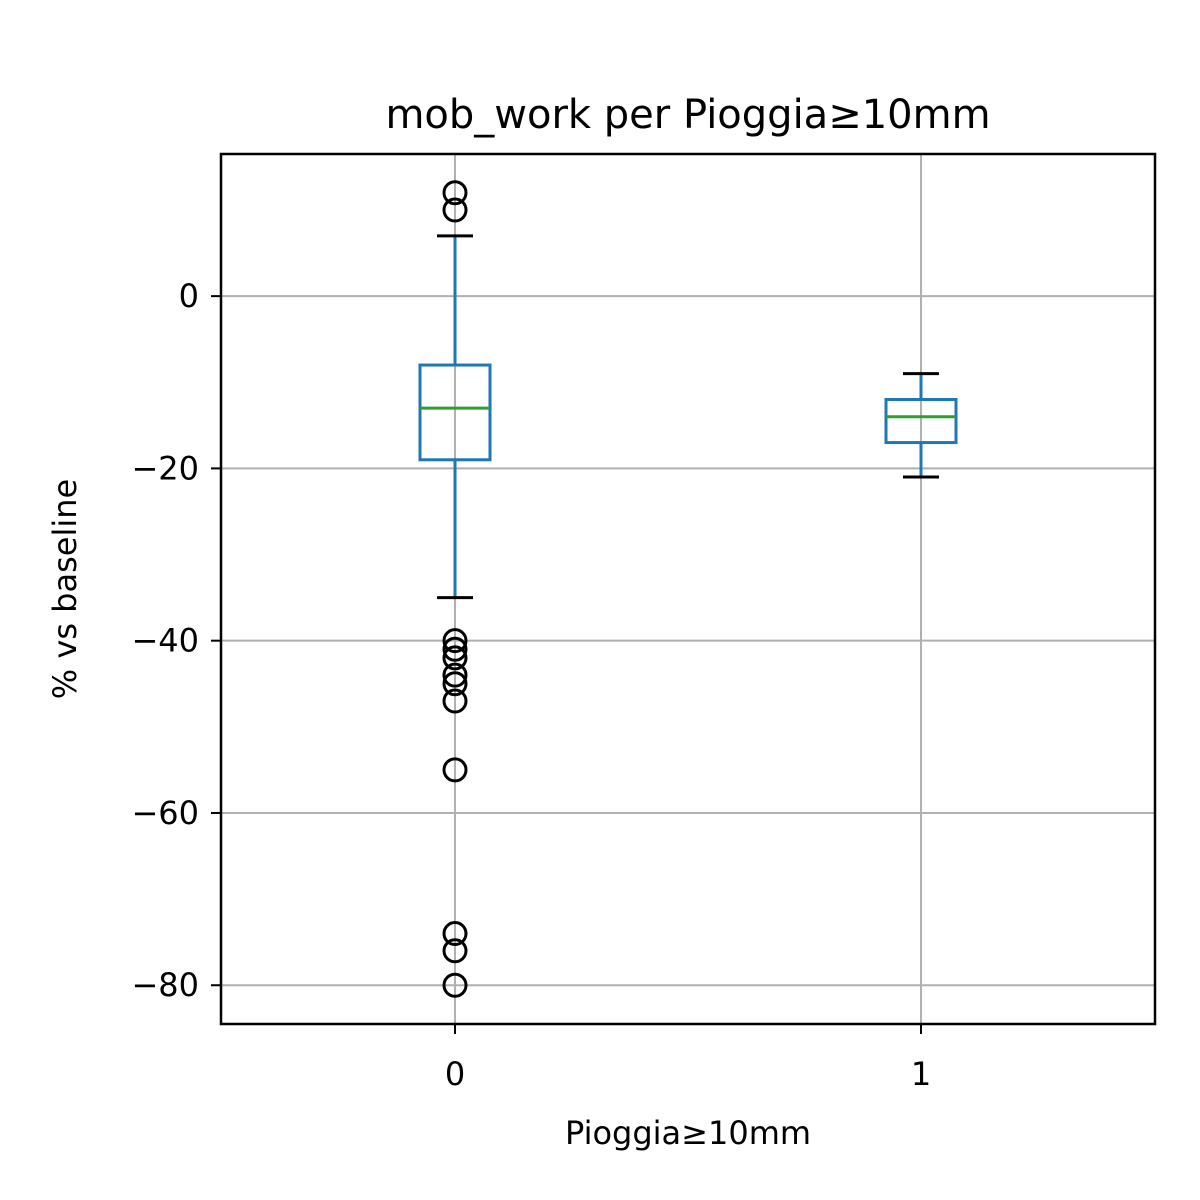  What do you see at coordinates (165, 813) in the screenshot?
I see `y-tick-label: −60` at bounding box center [165, 813].